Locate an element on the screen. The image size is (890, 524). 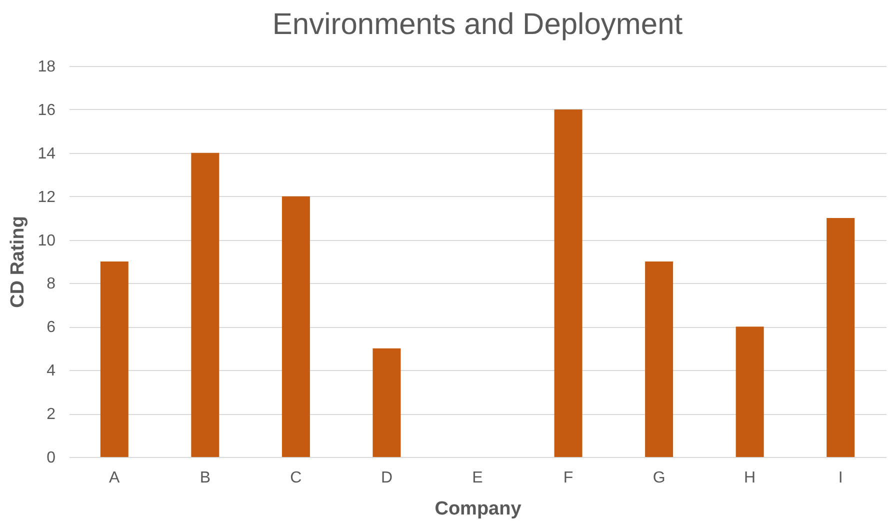
y-tick-label: 14 is located at coordinates (47, 153).